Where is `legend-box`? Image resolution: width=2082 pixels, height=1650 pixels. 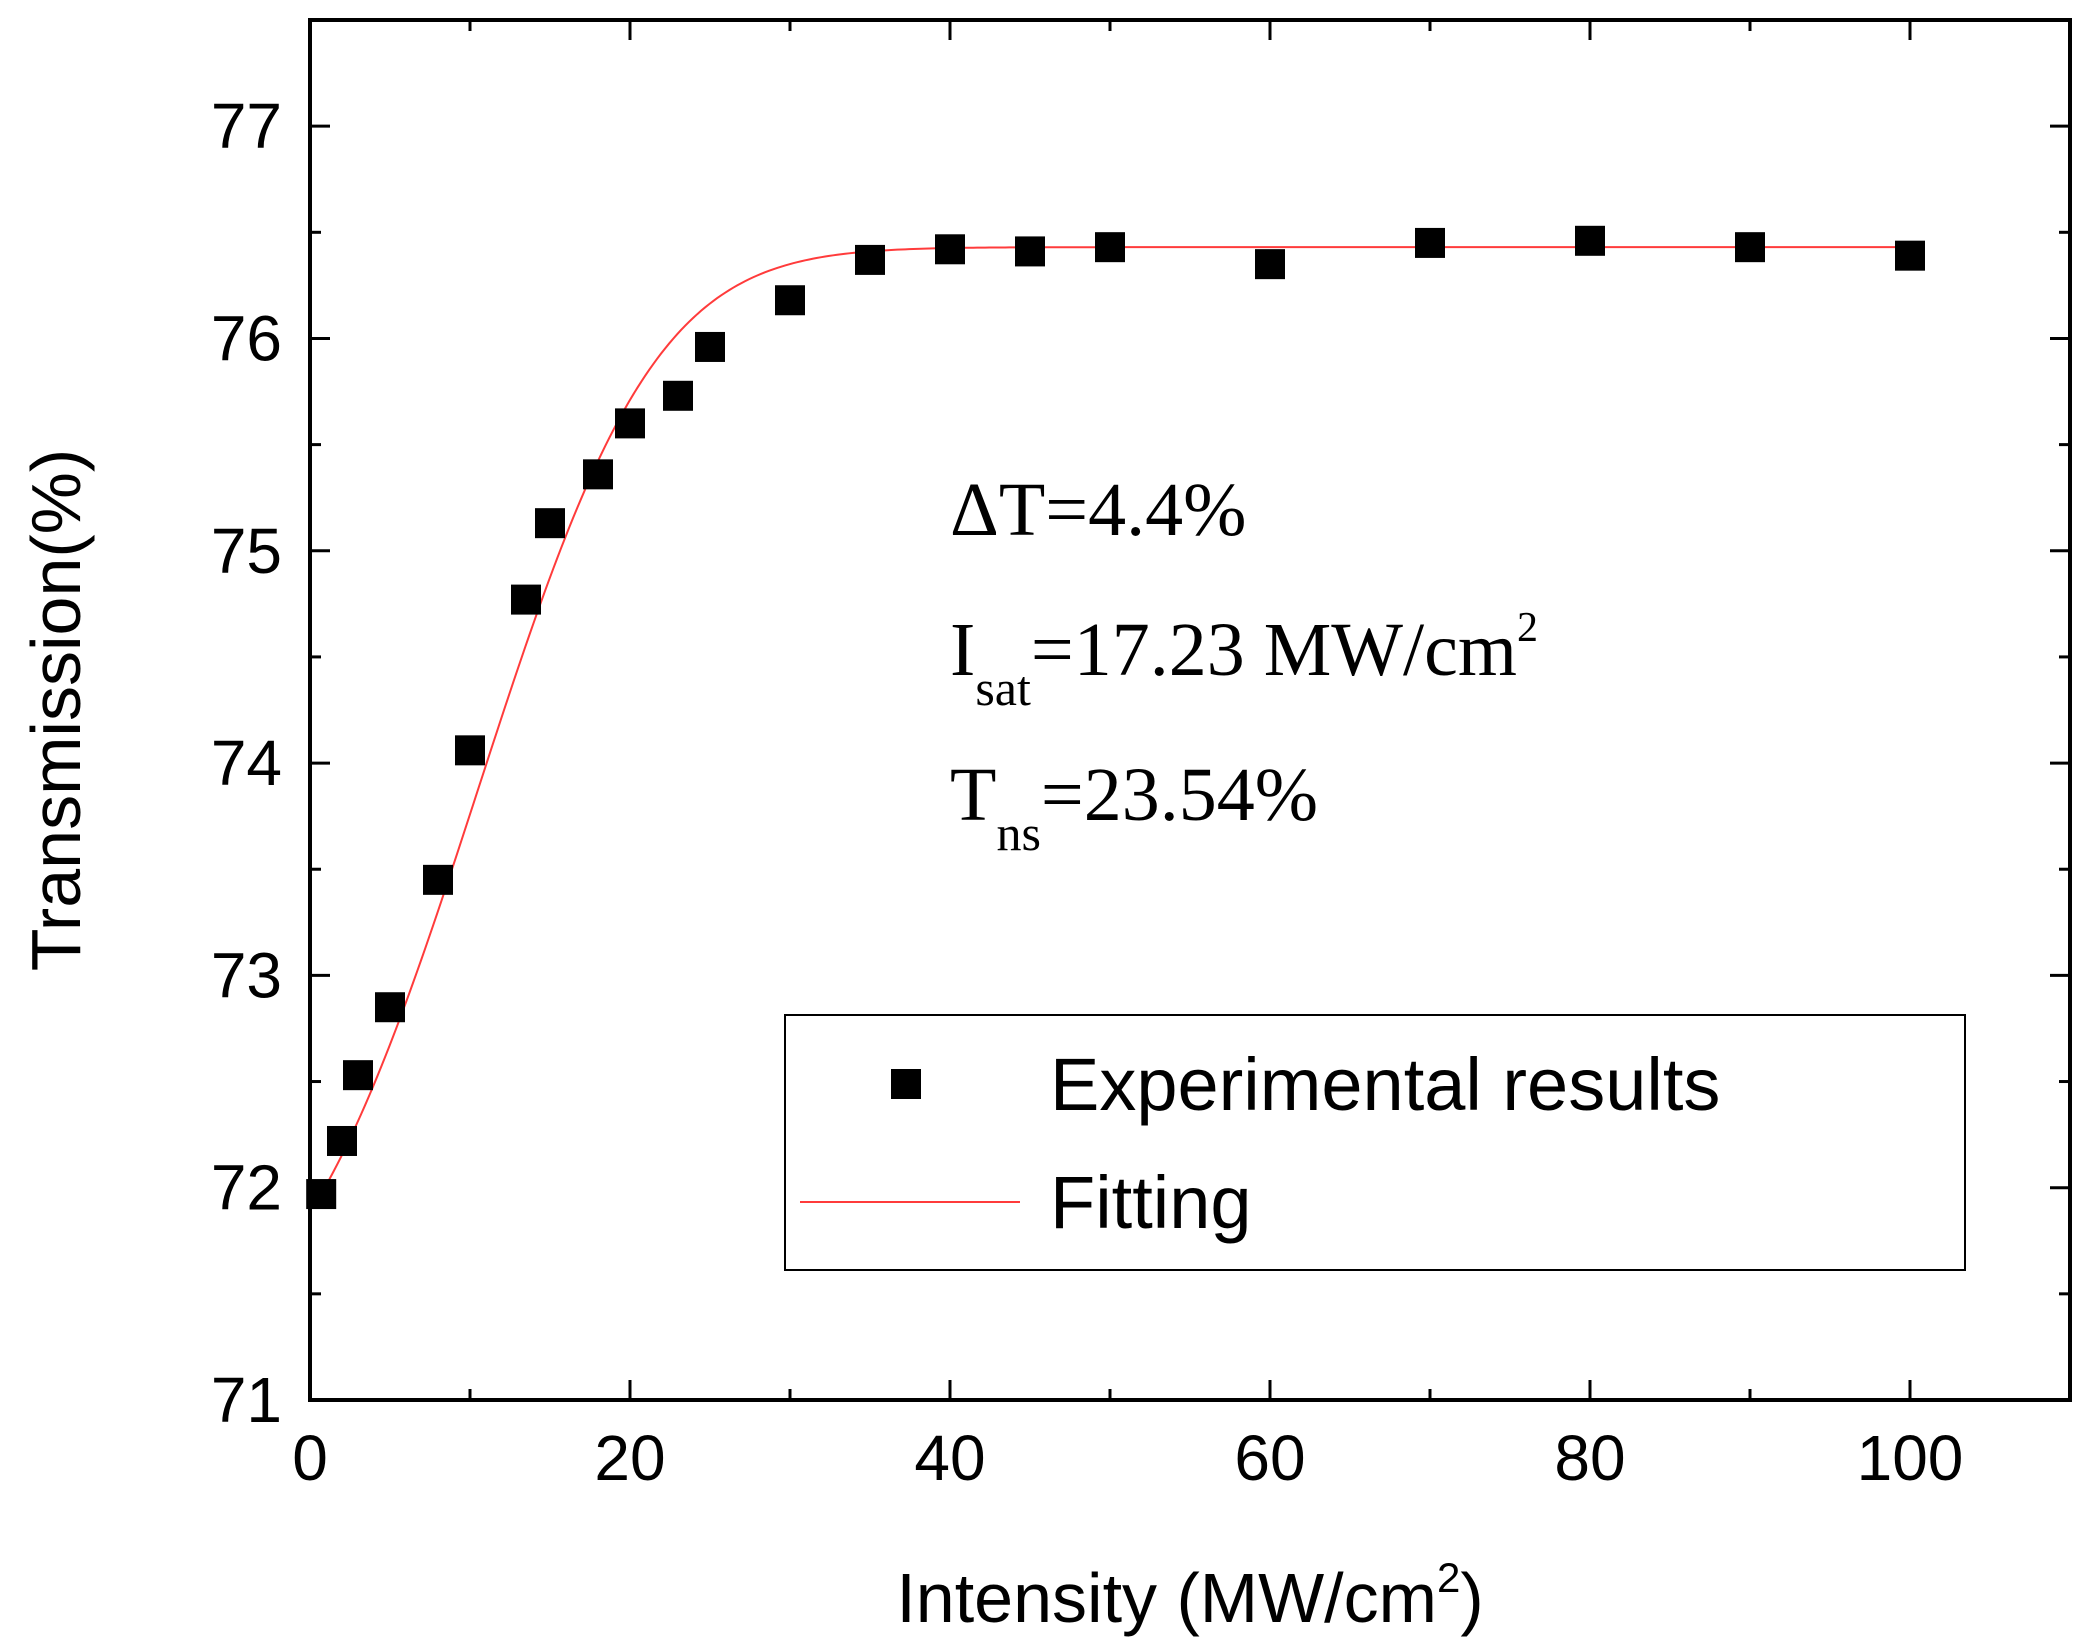
legend-box is located at coordinates (1375, 1142).